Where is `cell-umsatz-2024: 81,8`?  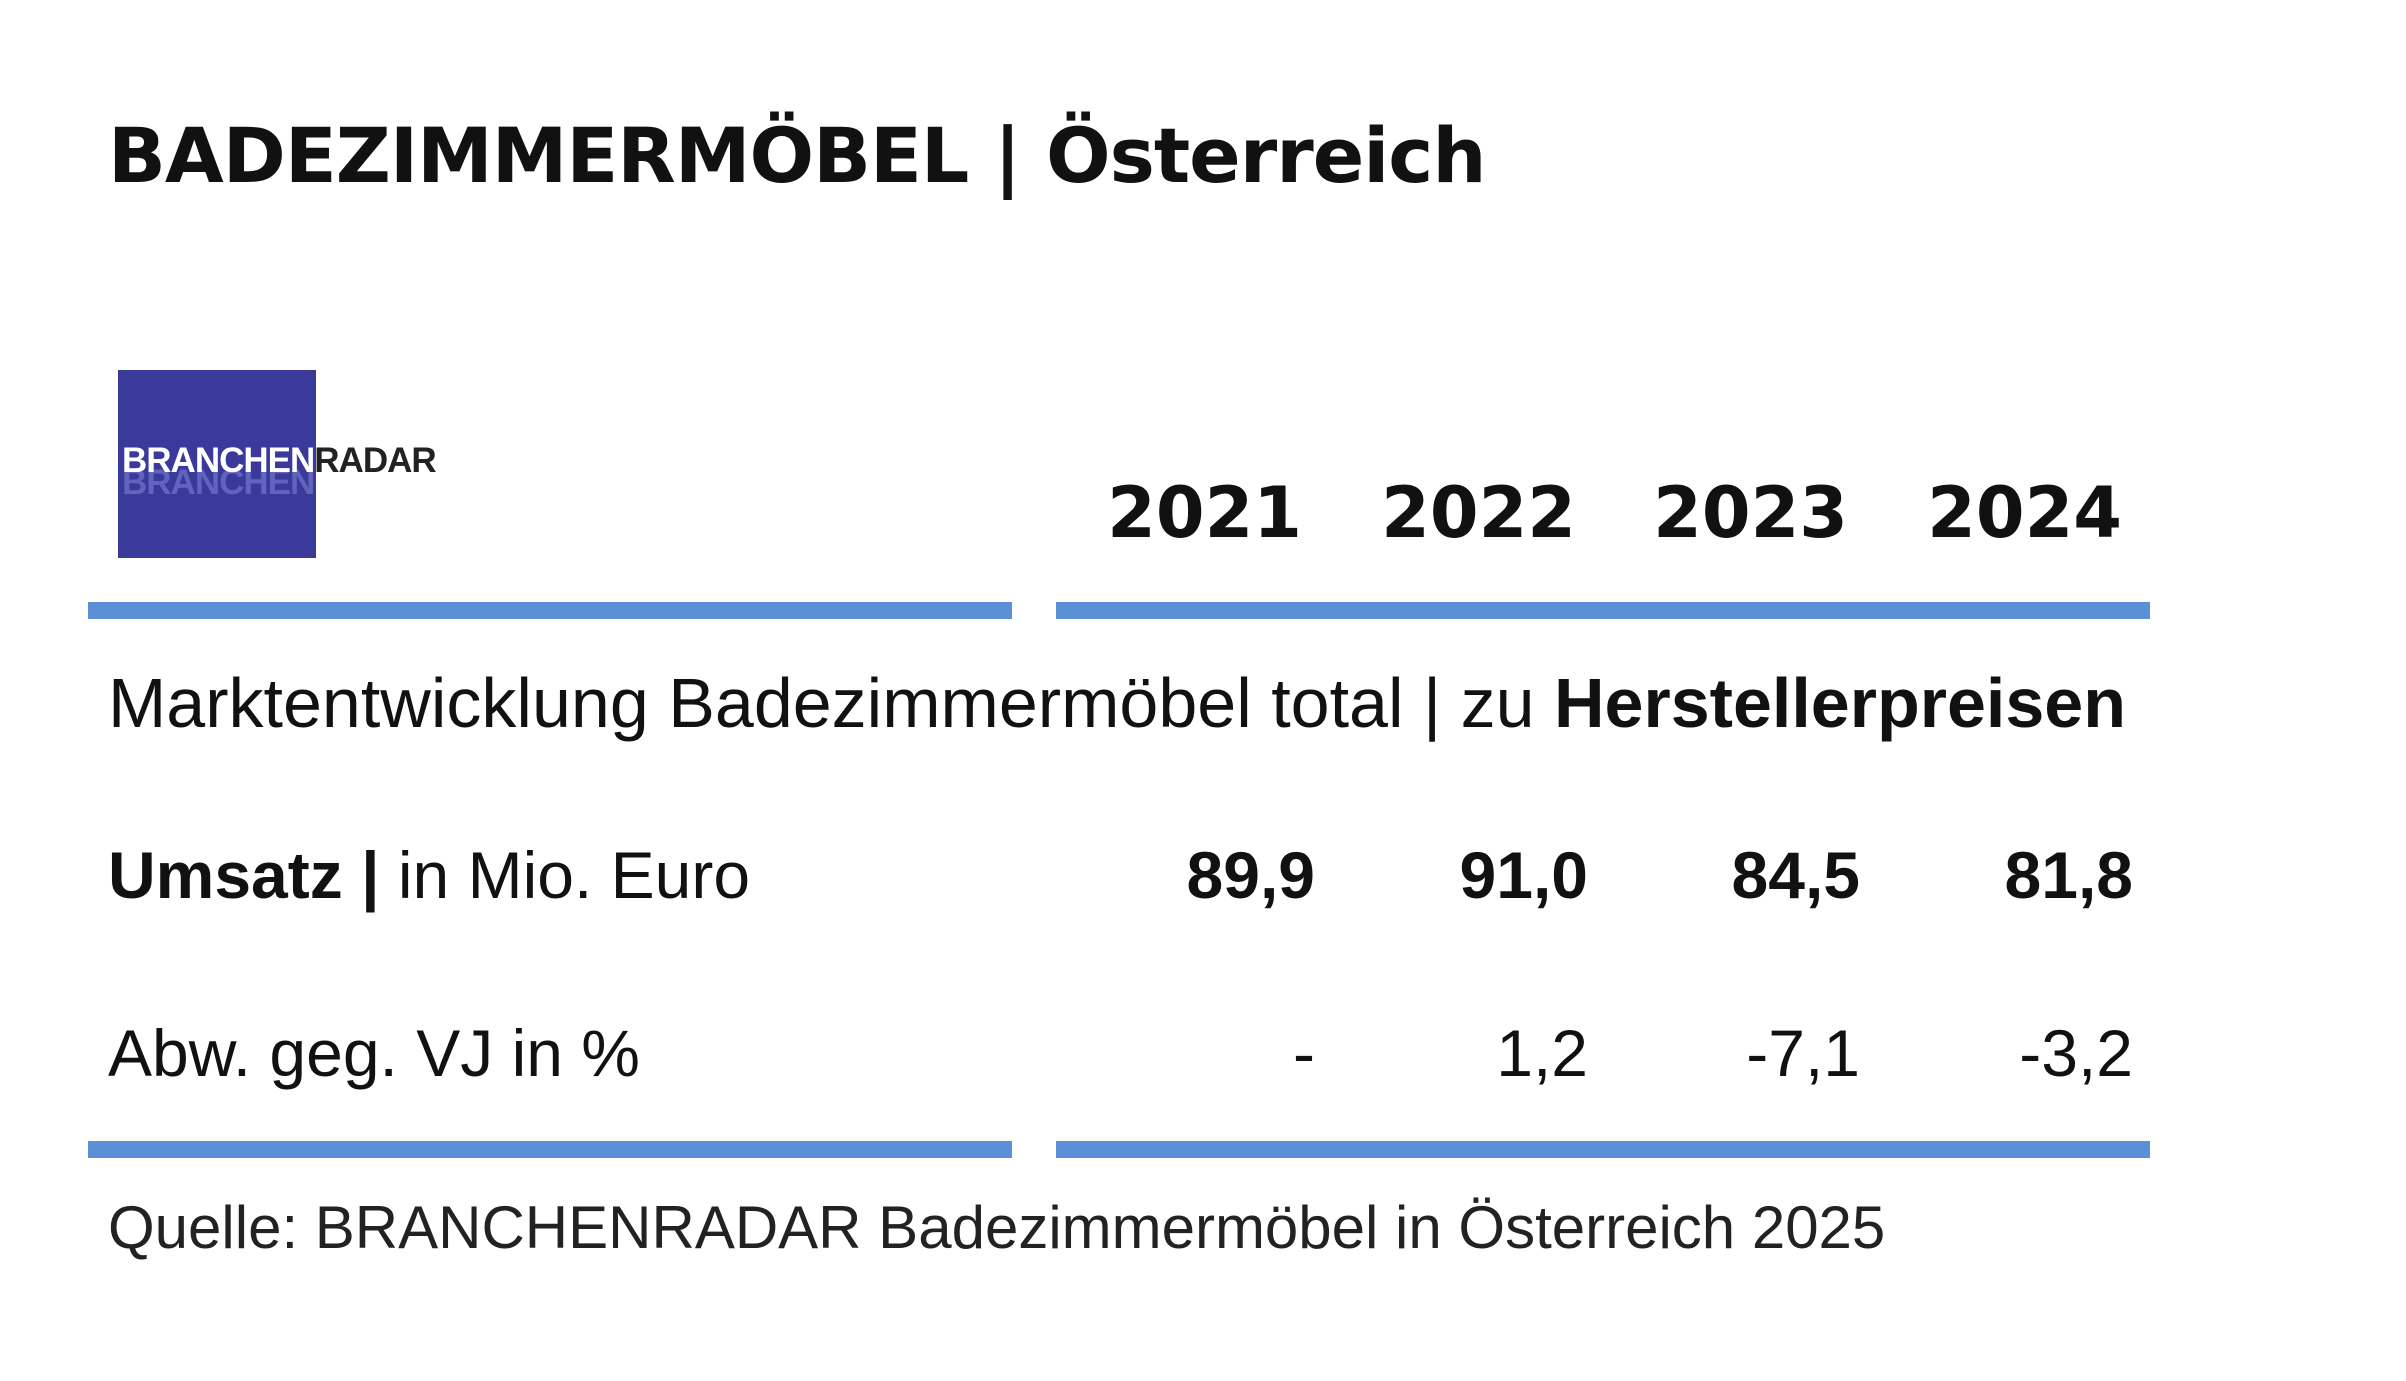
cell-umsatz-2024: 81,8 is located at coordinates (2068, 875).